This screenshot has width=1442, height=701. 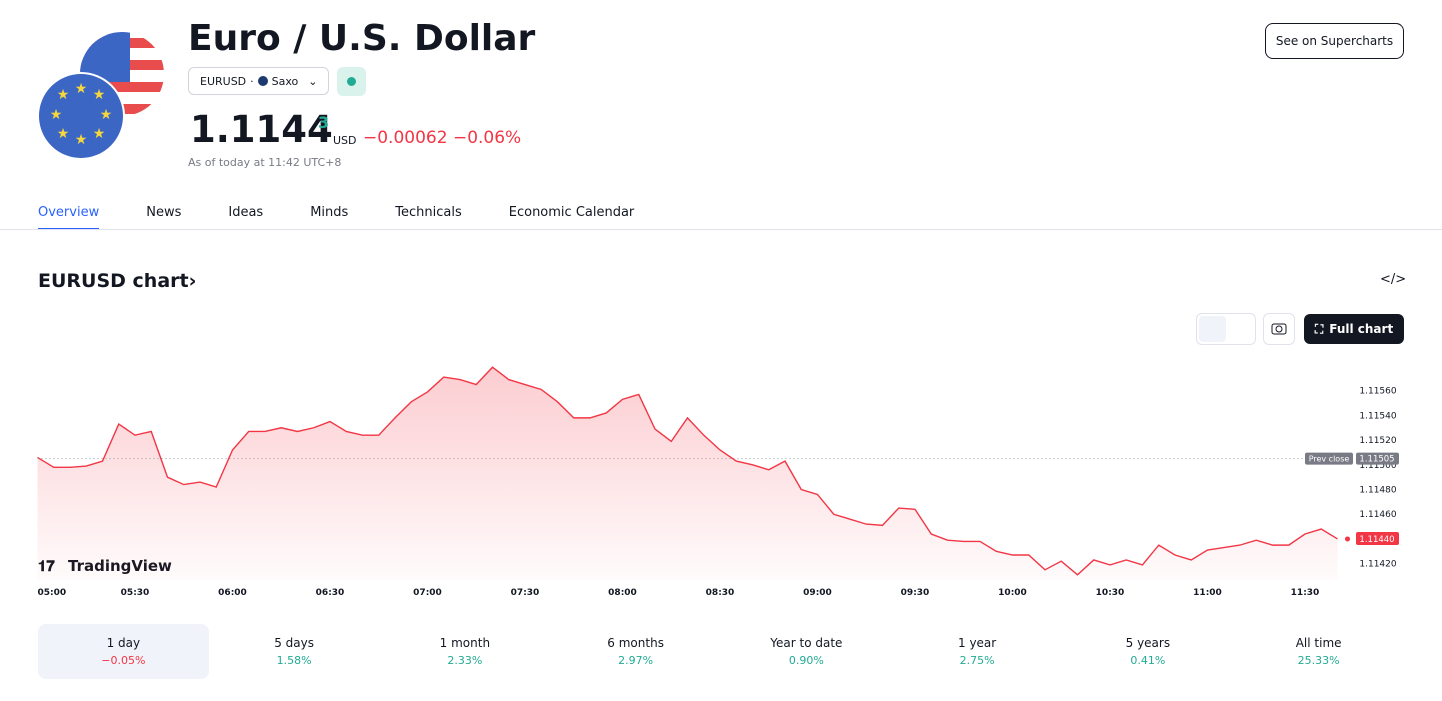 I want to click on svg-text: 𝟏𝟕, so click(x=46, y=566).